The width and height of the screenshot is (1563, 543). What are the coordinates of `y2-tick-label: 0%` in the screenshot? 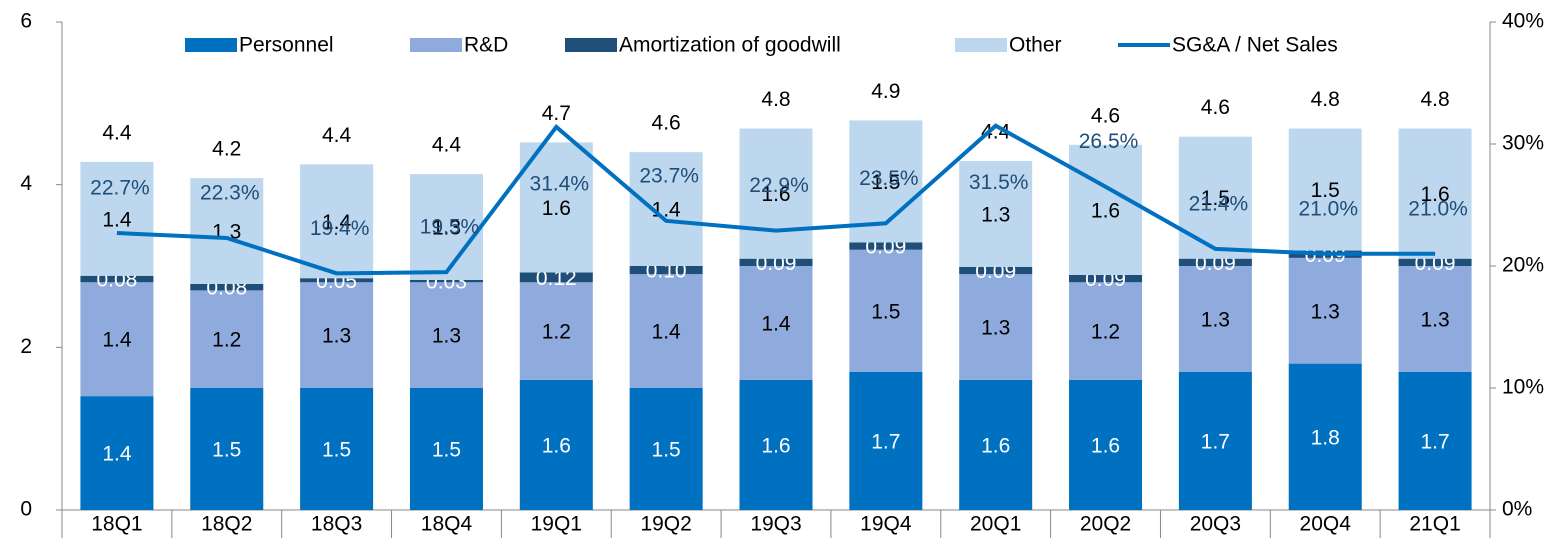 It's located at (1517, 509).